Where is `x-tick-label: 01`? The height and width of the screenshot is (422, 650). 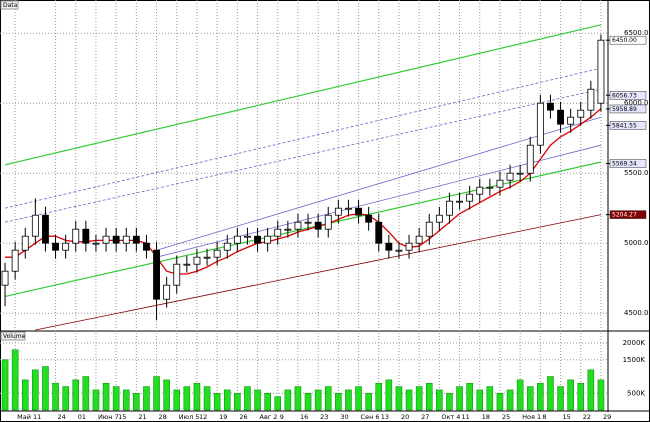 x-tick-label: 01 is located at coordinates (82, 417).